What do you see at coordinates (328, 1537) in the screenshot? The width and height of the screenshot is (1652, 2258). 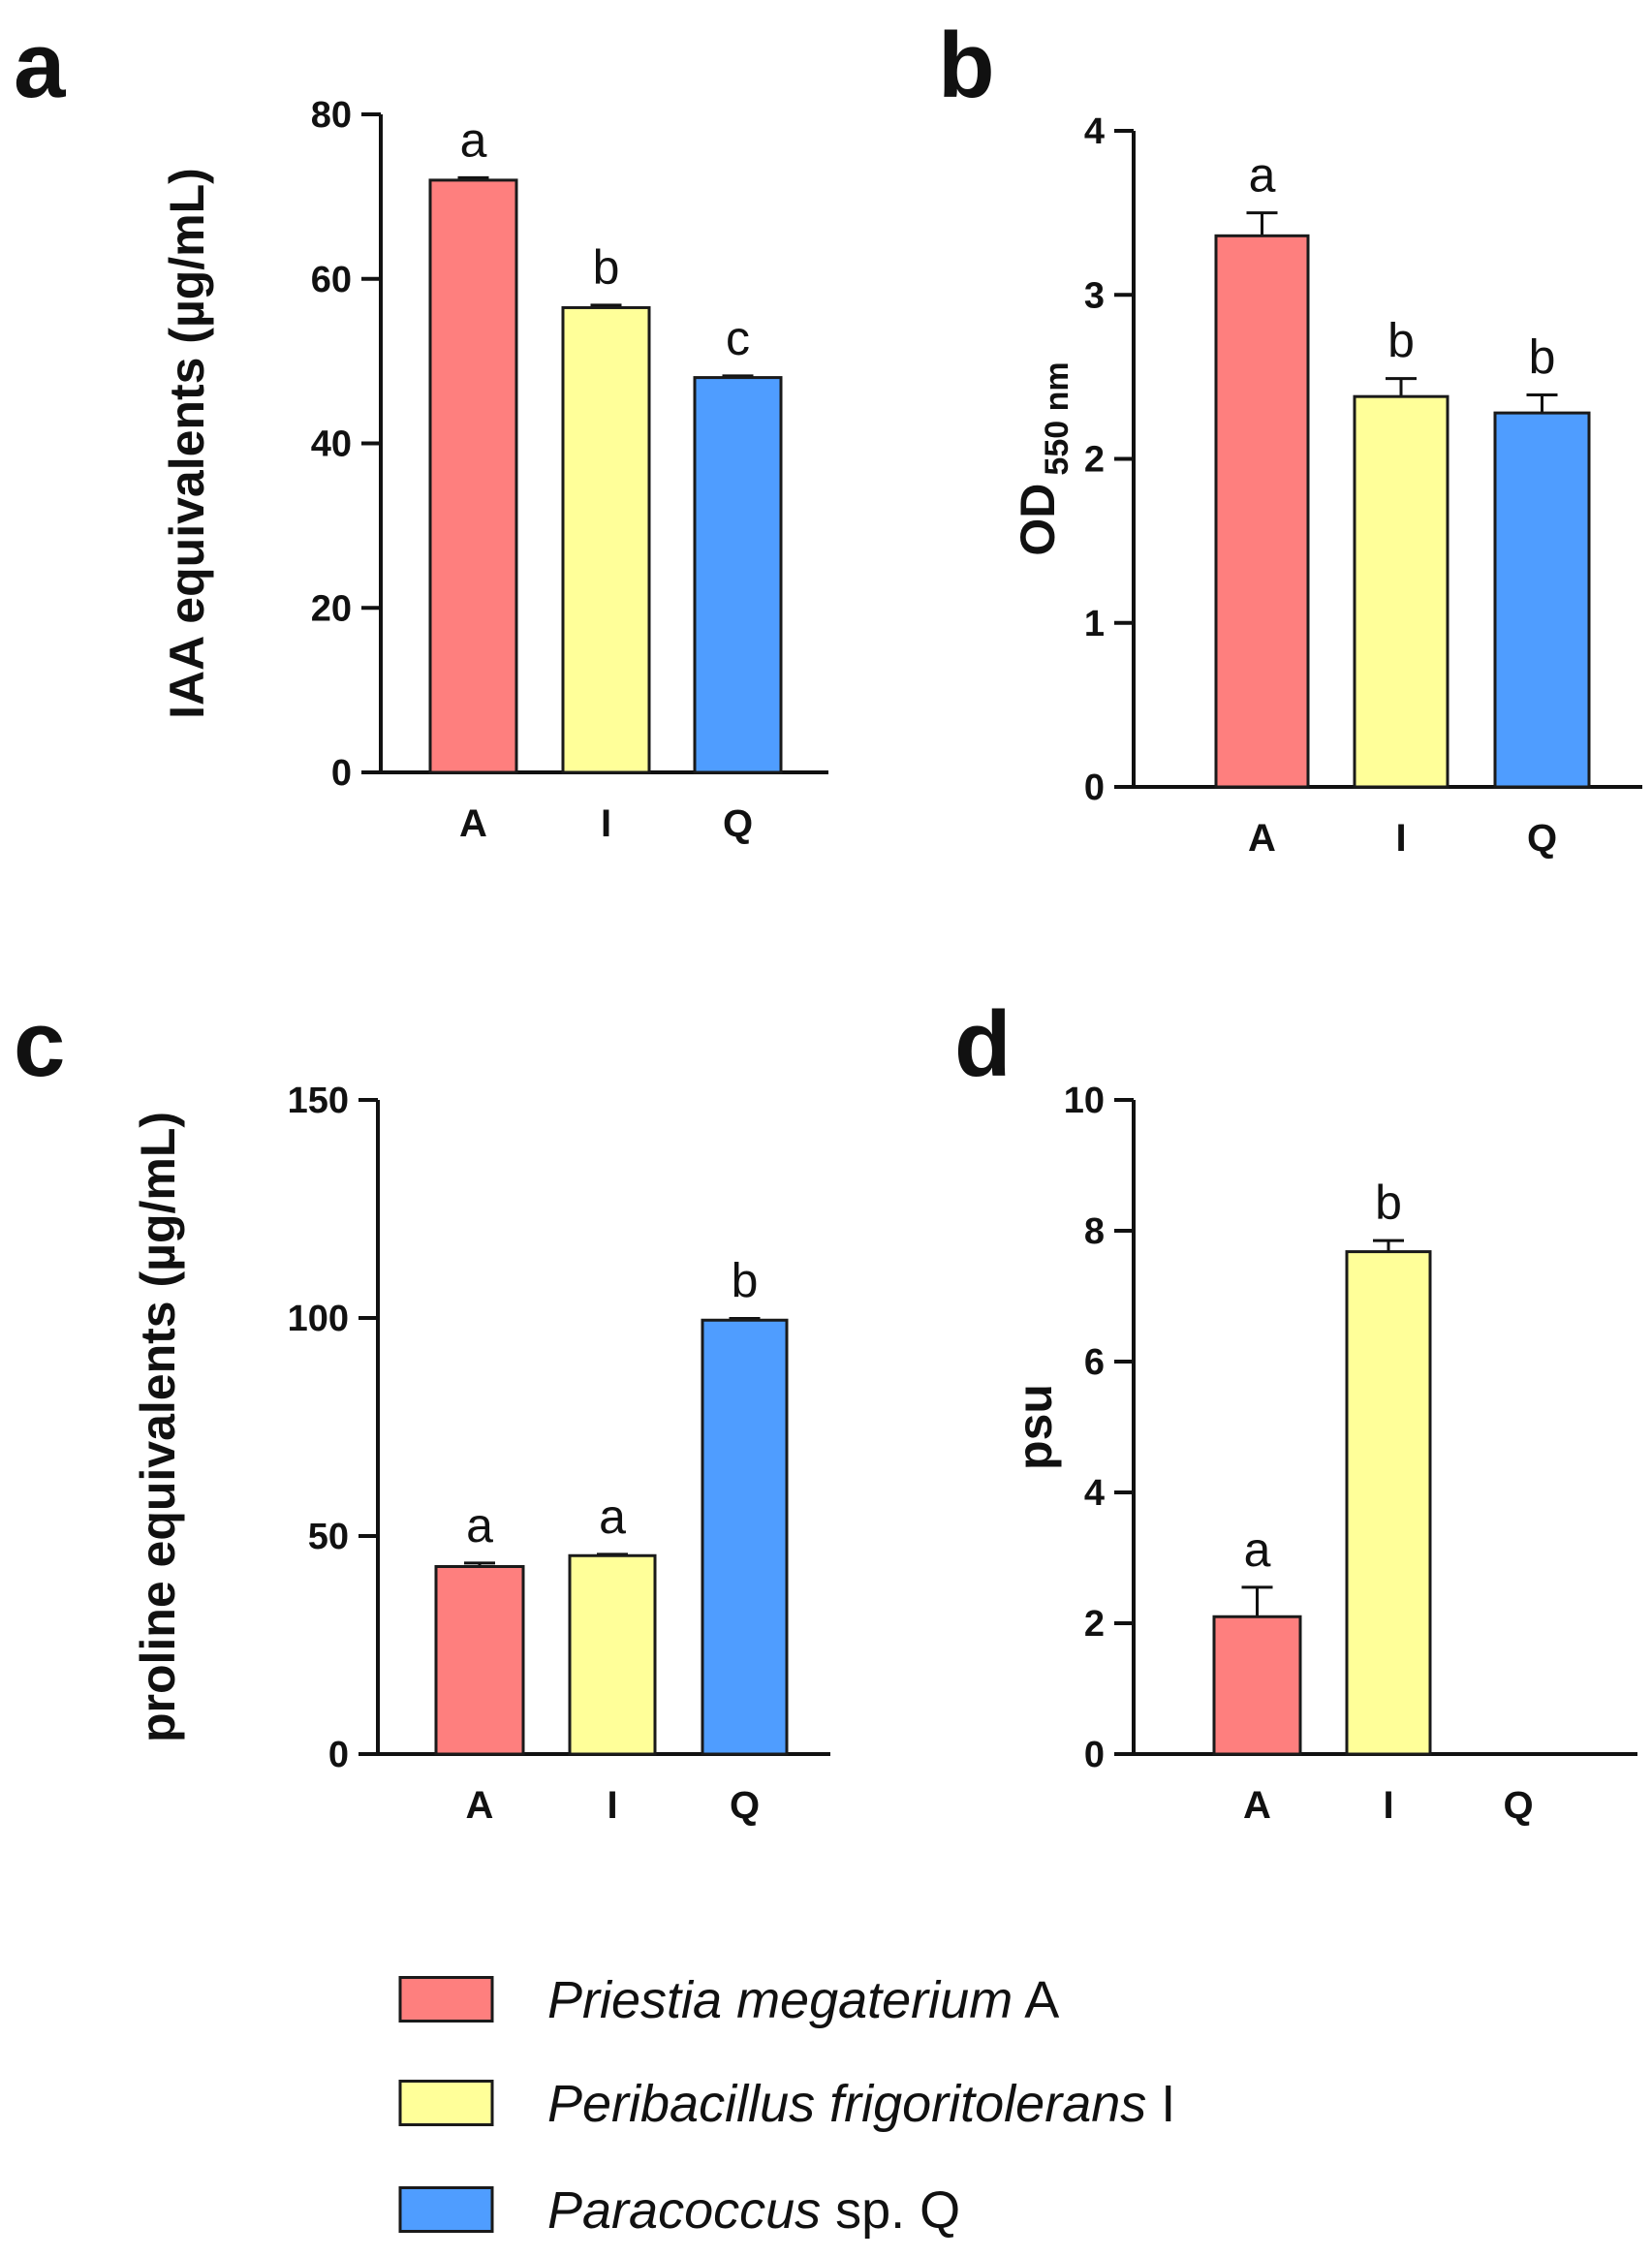 I see `y-tick-label: 50` at bounding box center [328, 1537].